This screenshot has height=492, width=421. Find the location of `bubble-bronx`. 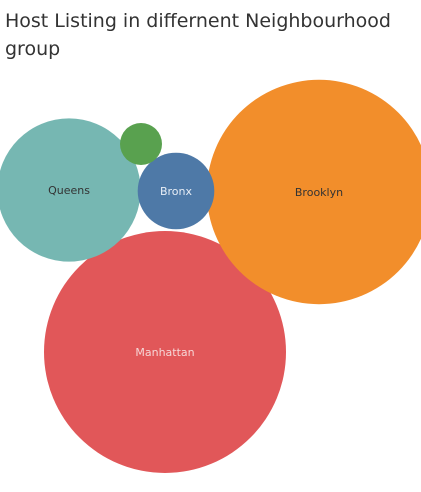

bubble-bronx is located at coordinates (176, 191).